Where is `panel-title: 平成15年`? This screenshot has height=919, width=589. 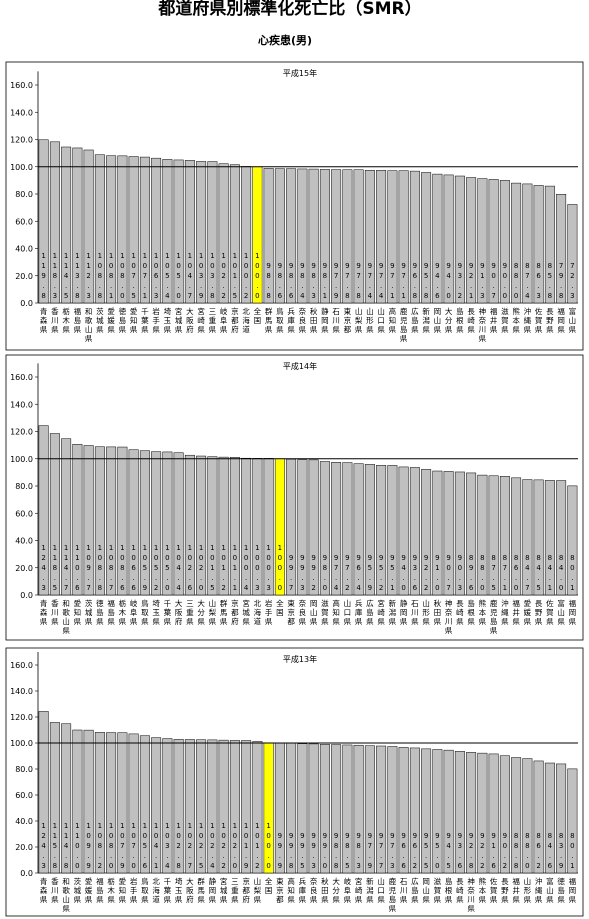 panel-title: 平成15年 is located at coordinates (300, 73).